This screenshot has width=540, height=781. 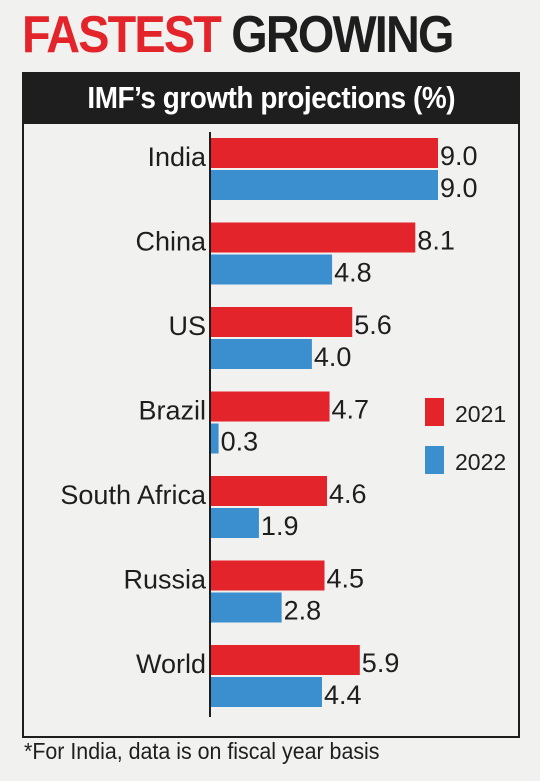 I want to click on data-label-2022: 4.0, so click(x=333, y=357).